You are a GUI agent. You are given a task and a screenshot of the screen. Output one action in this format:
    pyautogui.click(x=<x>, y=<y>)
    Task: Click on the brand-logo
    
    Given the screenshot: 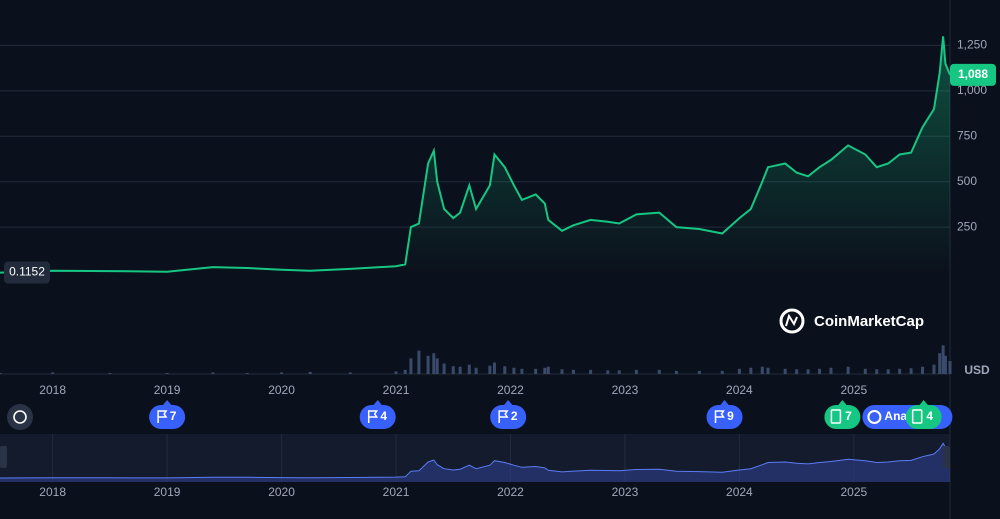 What is the action you would take?
    pyautogui.click(x=792, y=321)
    